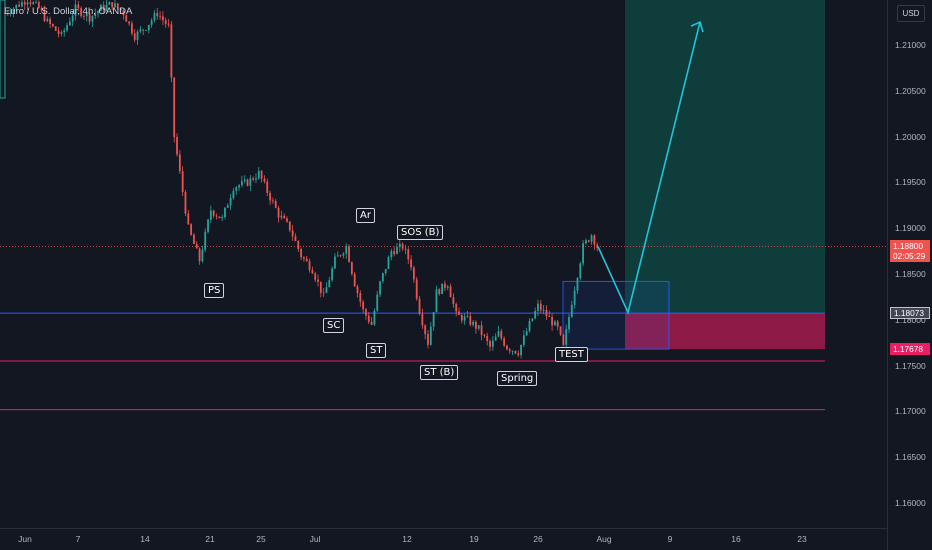 The height and width of the screenshot is (550, 932). Describe the element at coordinates (736, 539) in the screenshot. I see `time-tick: 16` at that location.